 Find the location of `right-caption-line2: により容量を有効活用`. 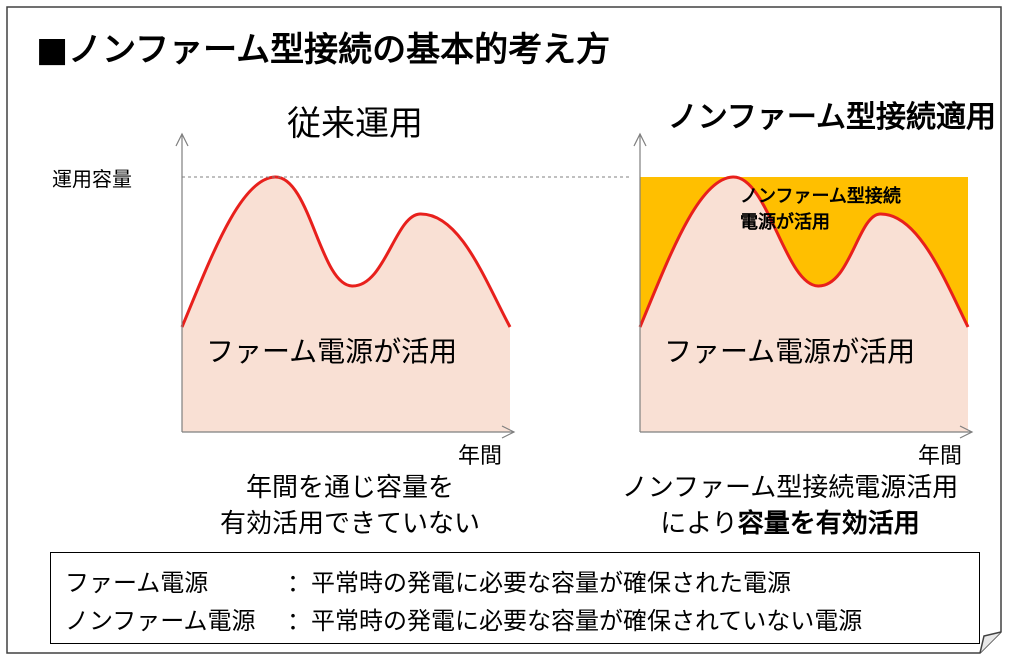

right-caption-line2: により容量を有効活用 is located at coordinates (790, 524).